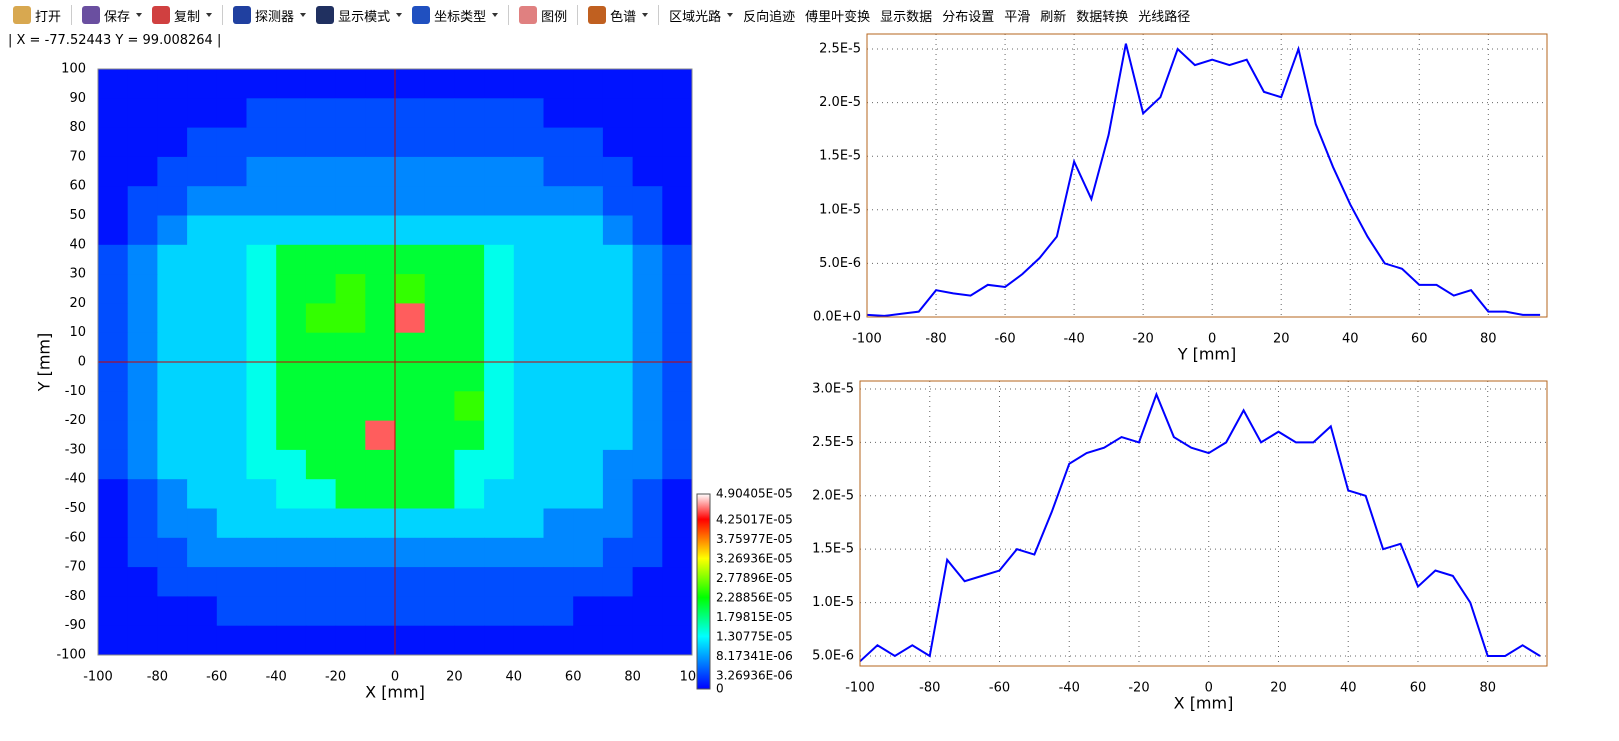 This screenshot has height=741, width=1619. What do you see at coordinates (968, 15) in the screenshot?
I see `toolbar-button: 分布设置` at bounding box center [968, 15].